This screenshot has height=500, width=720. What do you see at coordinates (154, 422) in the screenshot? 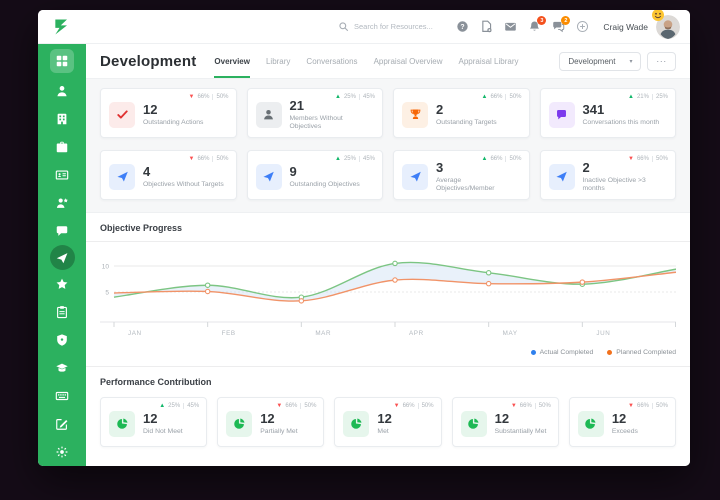
I see `stat-card: ▲ 25% 45% 12 Did Not Meet` at bounding box center [154, 422].